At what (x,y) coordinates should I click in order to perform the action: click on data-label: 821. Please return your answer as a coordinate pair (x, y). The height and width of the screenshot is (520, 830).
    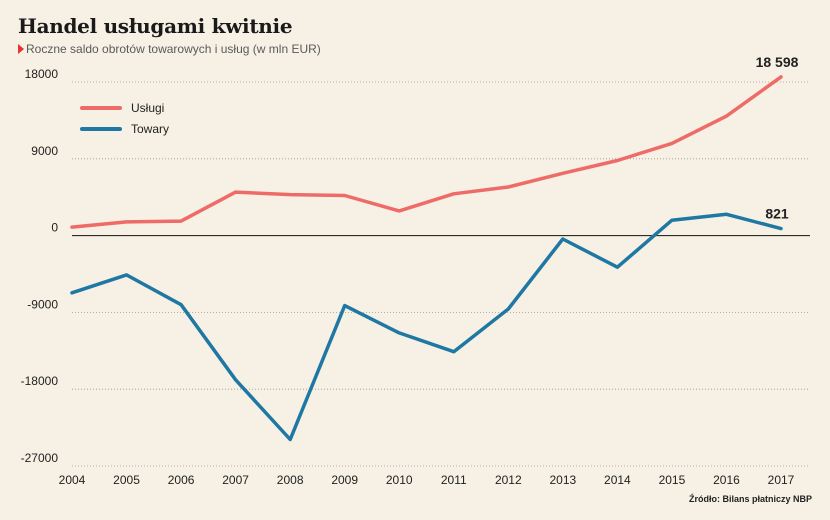
    Looking at the image, I should click on (777, 214).